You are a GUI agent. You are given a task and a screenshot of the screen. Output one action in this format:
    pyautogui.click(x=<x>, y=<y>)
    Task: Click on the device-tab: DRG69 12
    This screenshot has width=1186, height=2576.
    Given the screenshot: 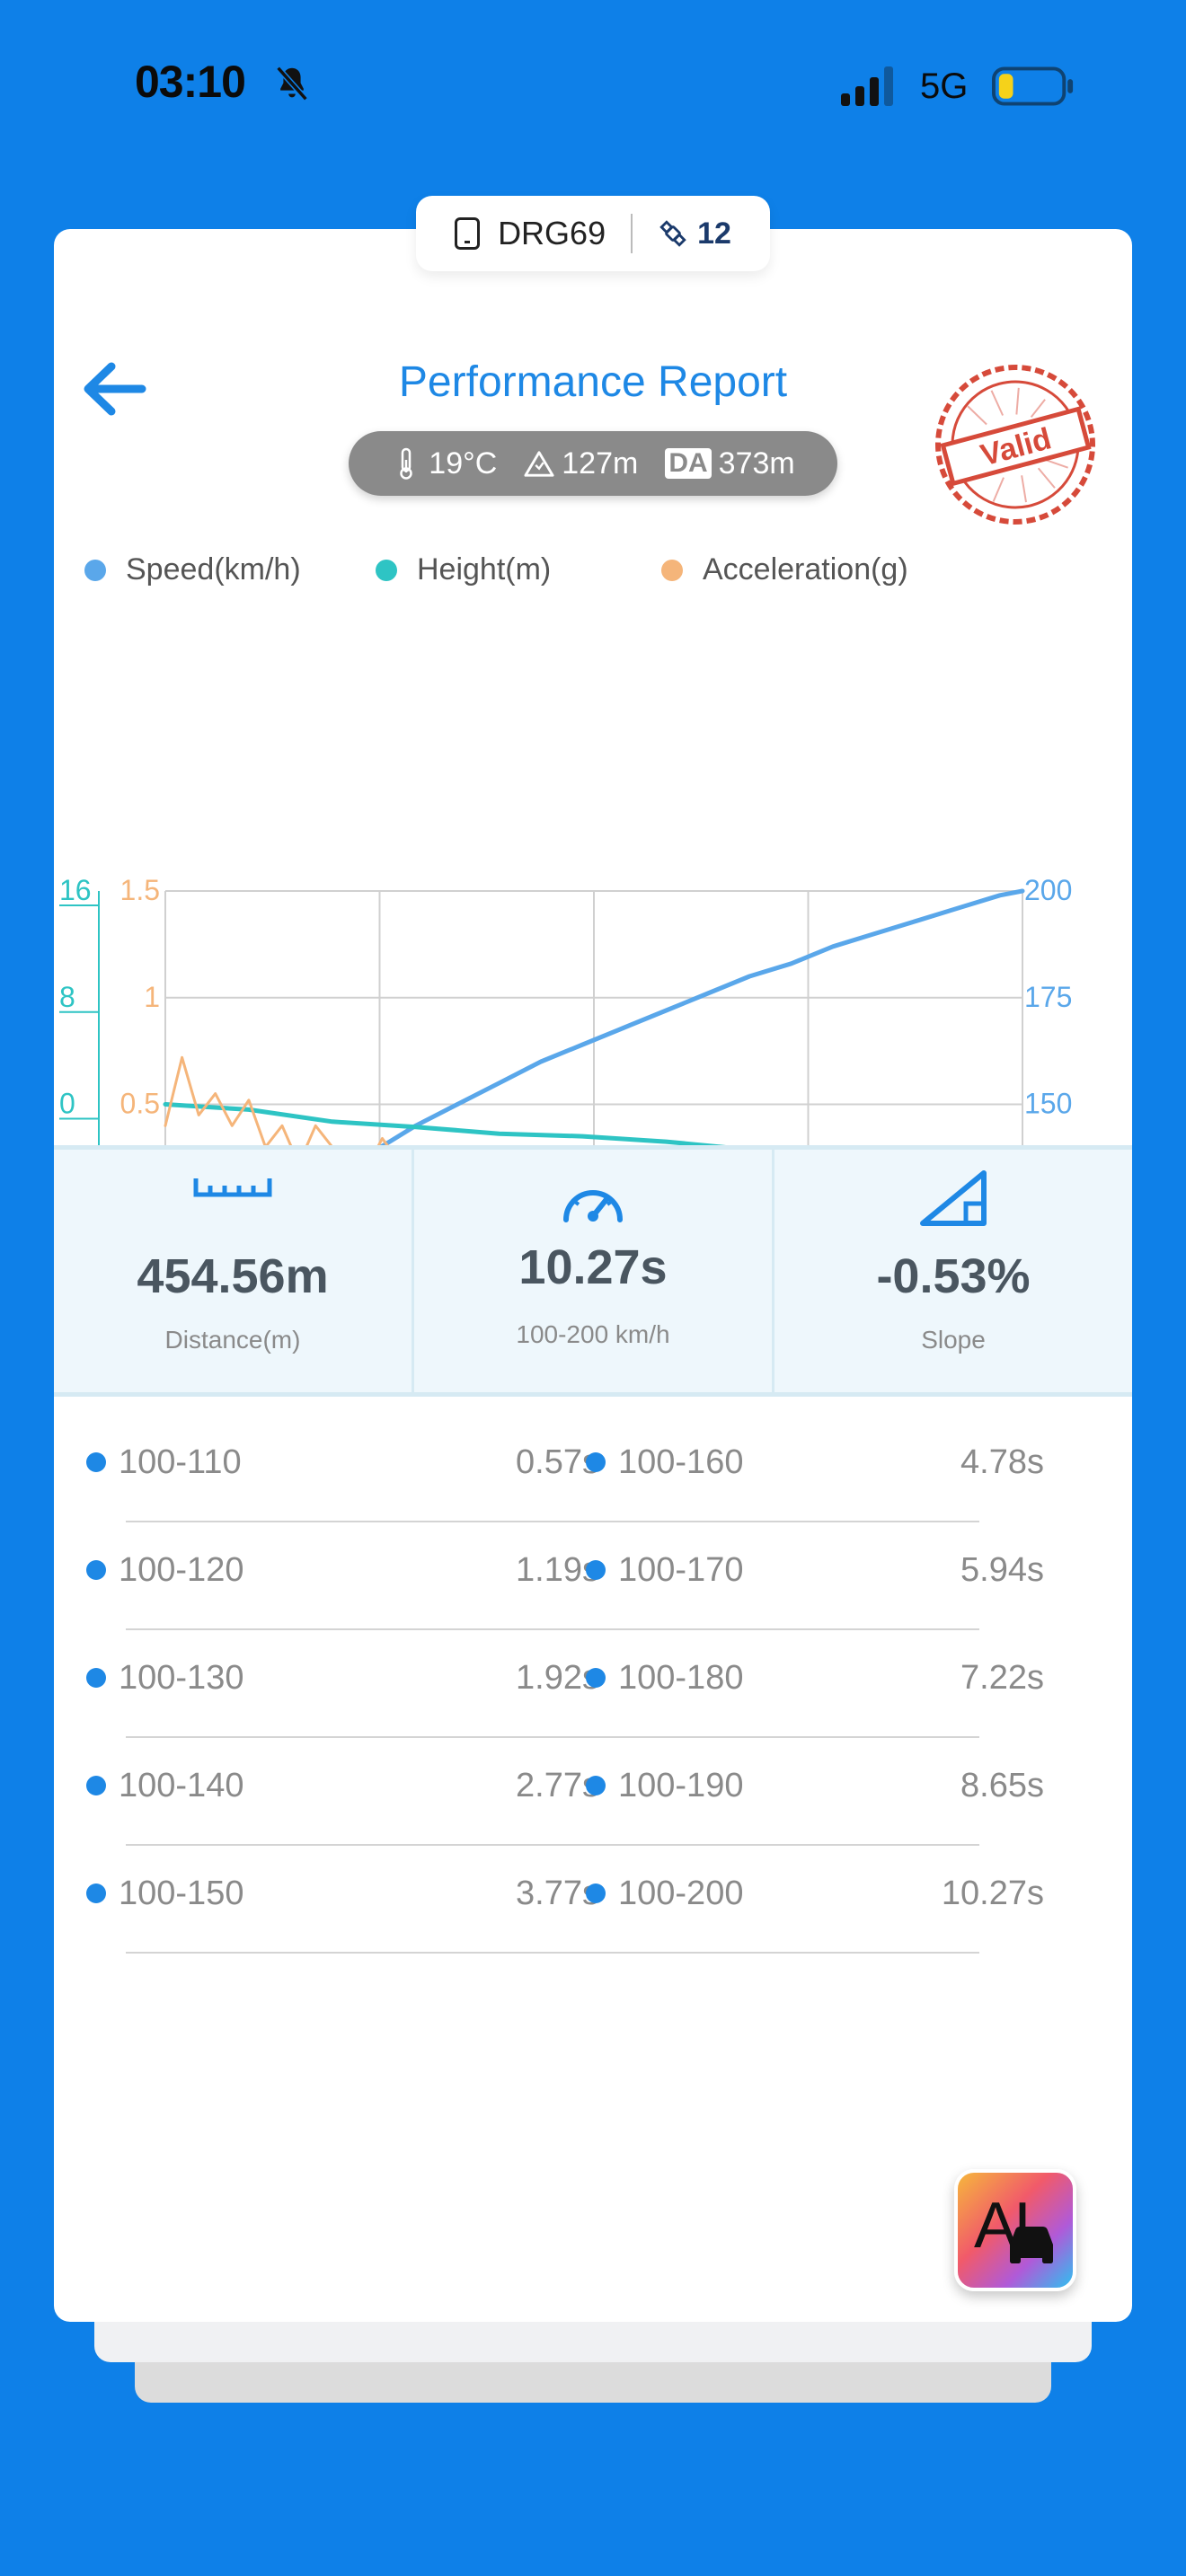 What is the action you would take?
    pyautogui.click(x=593, y=233)
    